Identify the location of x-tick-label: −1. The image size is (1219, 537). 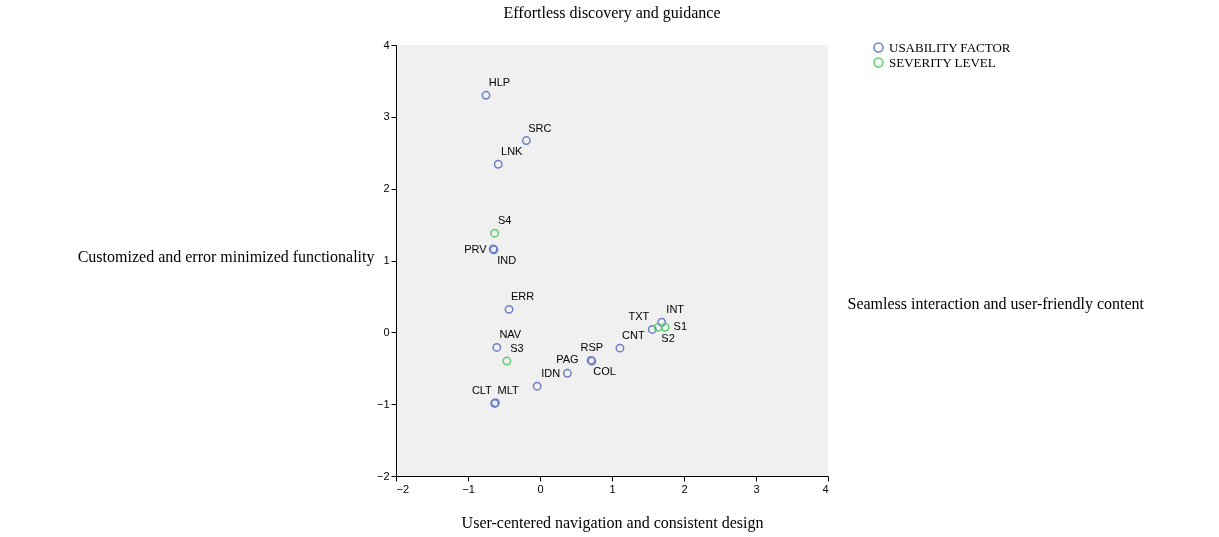
(468, 488).